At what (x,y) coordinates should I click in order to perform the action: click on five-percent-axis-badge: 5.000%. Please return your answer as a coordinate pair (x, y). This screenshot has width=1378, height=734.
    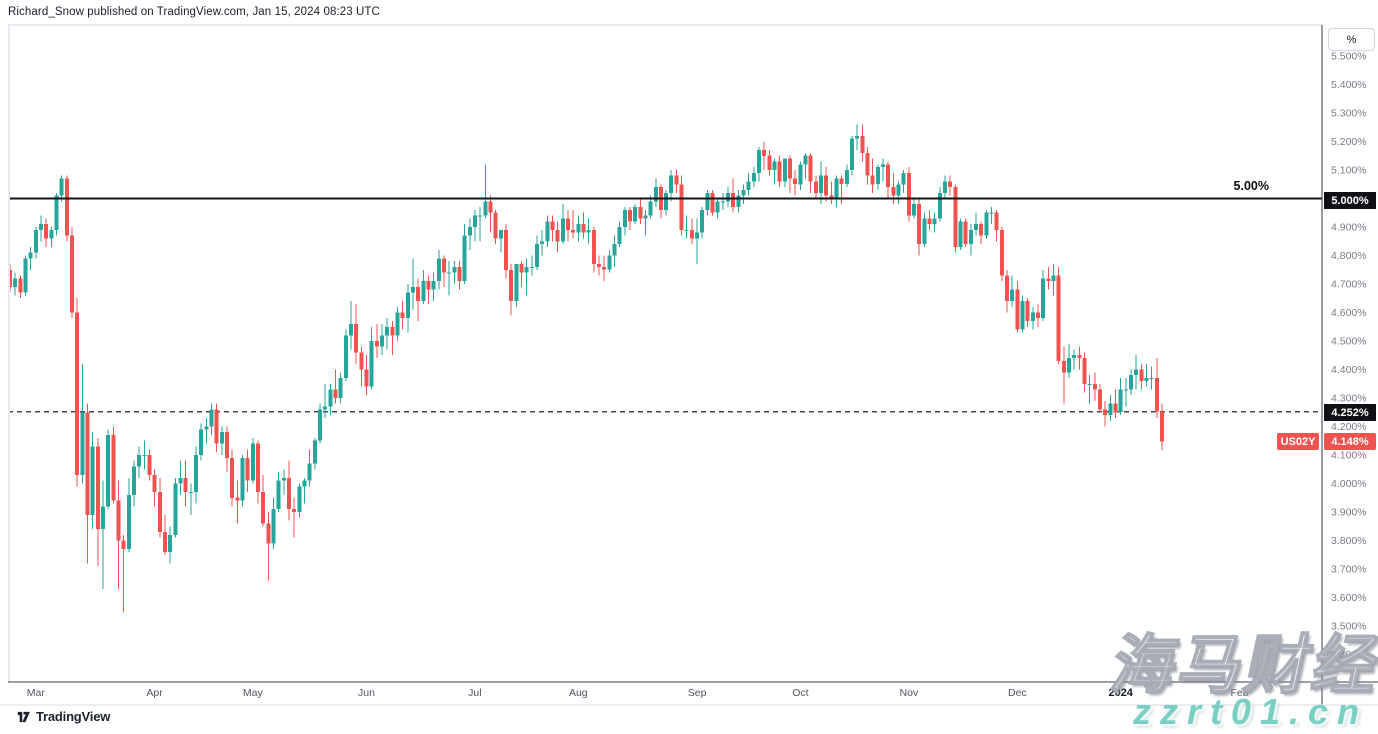
    Looking at the image, I should click on (1350, 200).